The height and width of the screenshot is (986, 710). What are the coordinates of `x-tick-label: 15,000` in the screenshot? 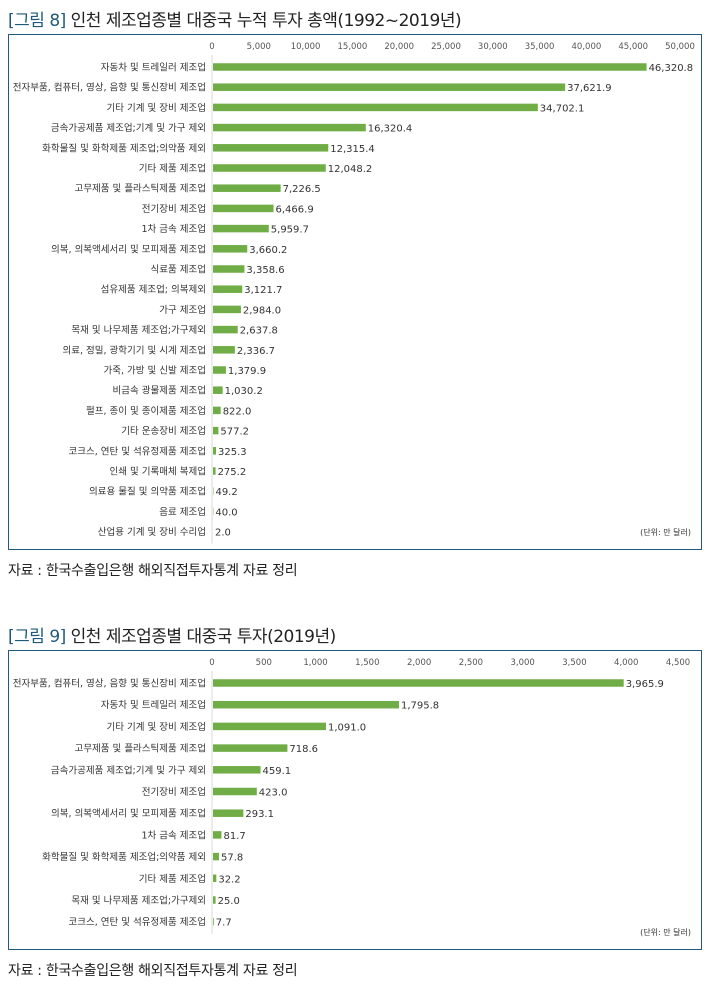 It's located at (353, 47).